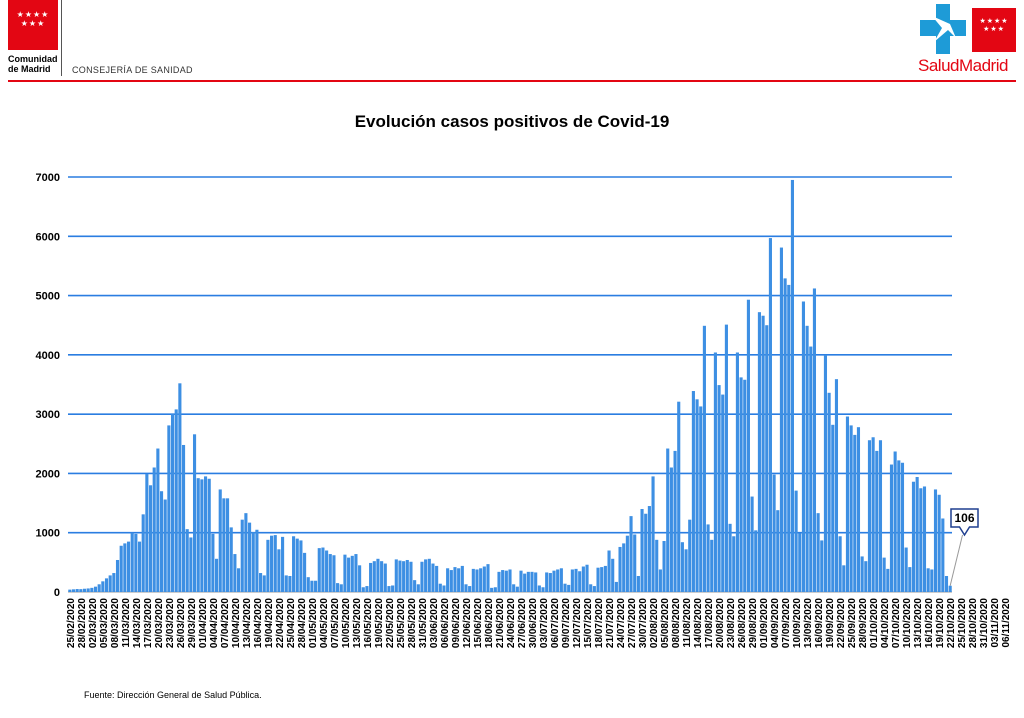 This screenshot has height=718, width=1024. What do you see at coordinates (665, 623) in the screenshot?
I see `x-tick-label: 05/08/2020` at bounding box center [665, 623].